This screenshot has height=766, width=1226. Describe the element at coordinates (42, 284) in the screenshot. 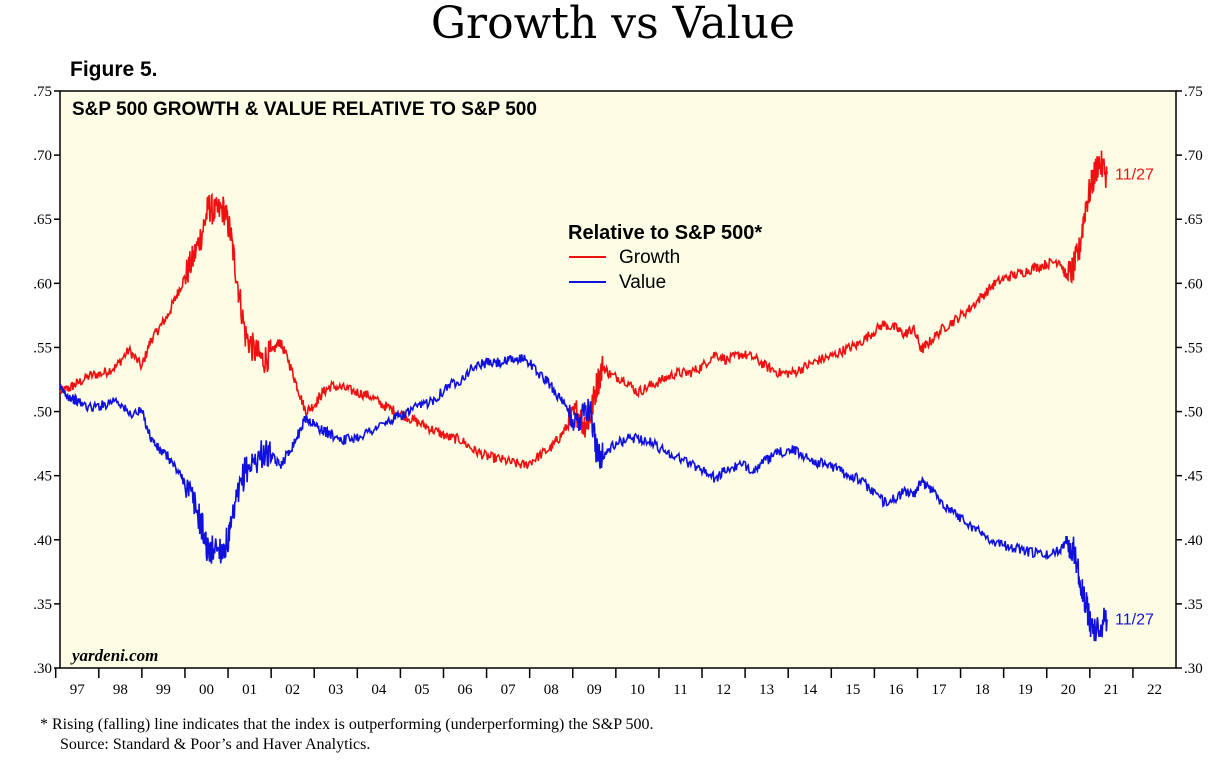

I see `y-tick-label-left: .60` at that location.